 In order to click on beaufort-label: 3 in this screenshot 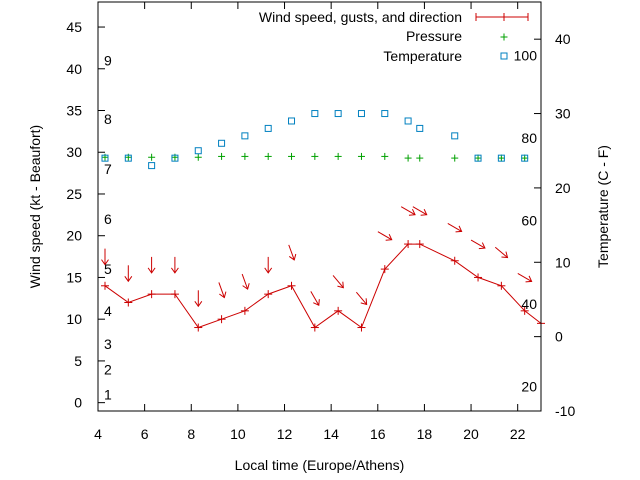, I will do `click(108, 344)`.